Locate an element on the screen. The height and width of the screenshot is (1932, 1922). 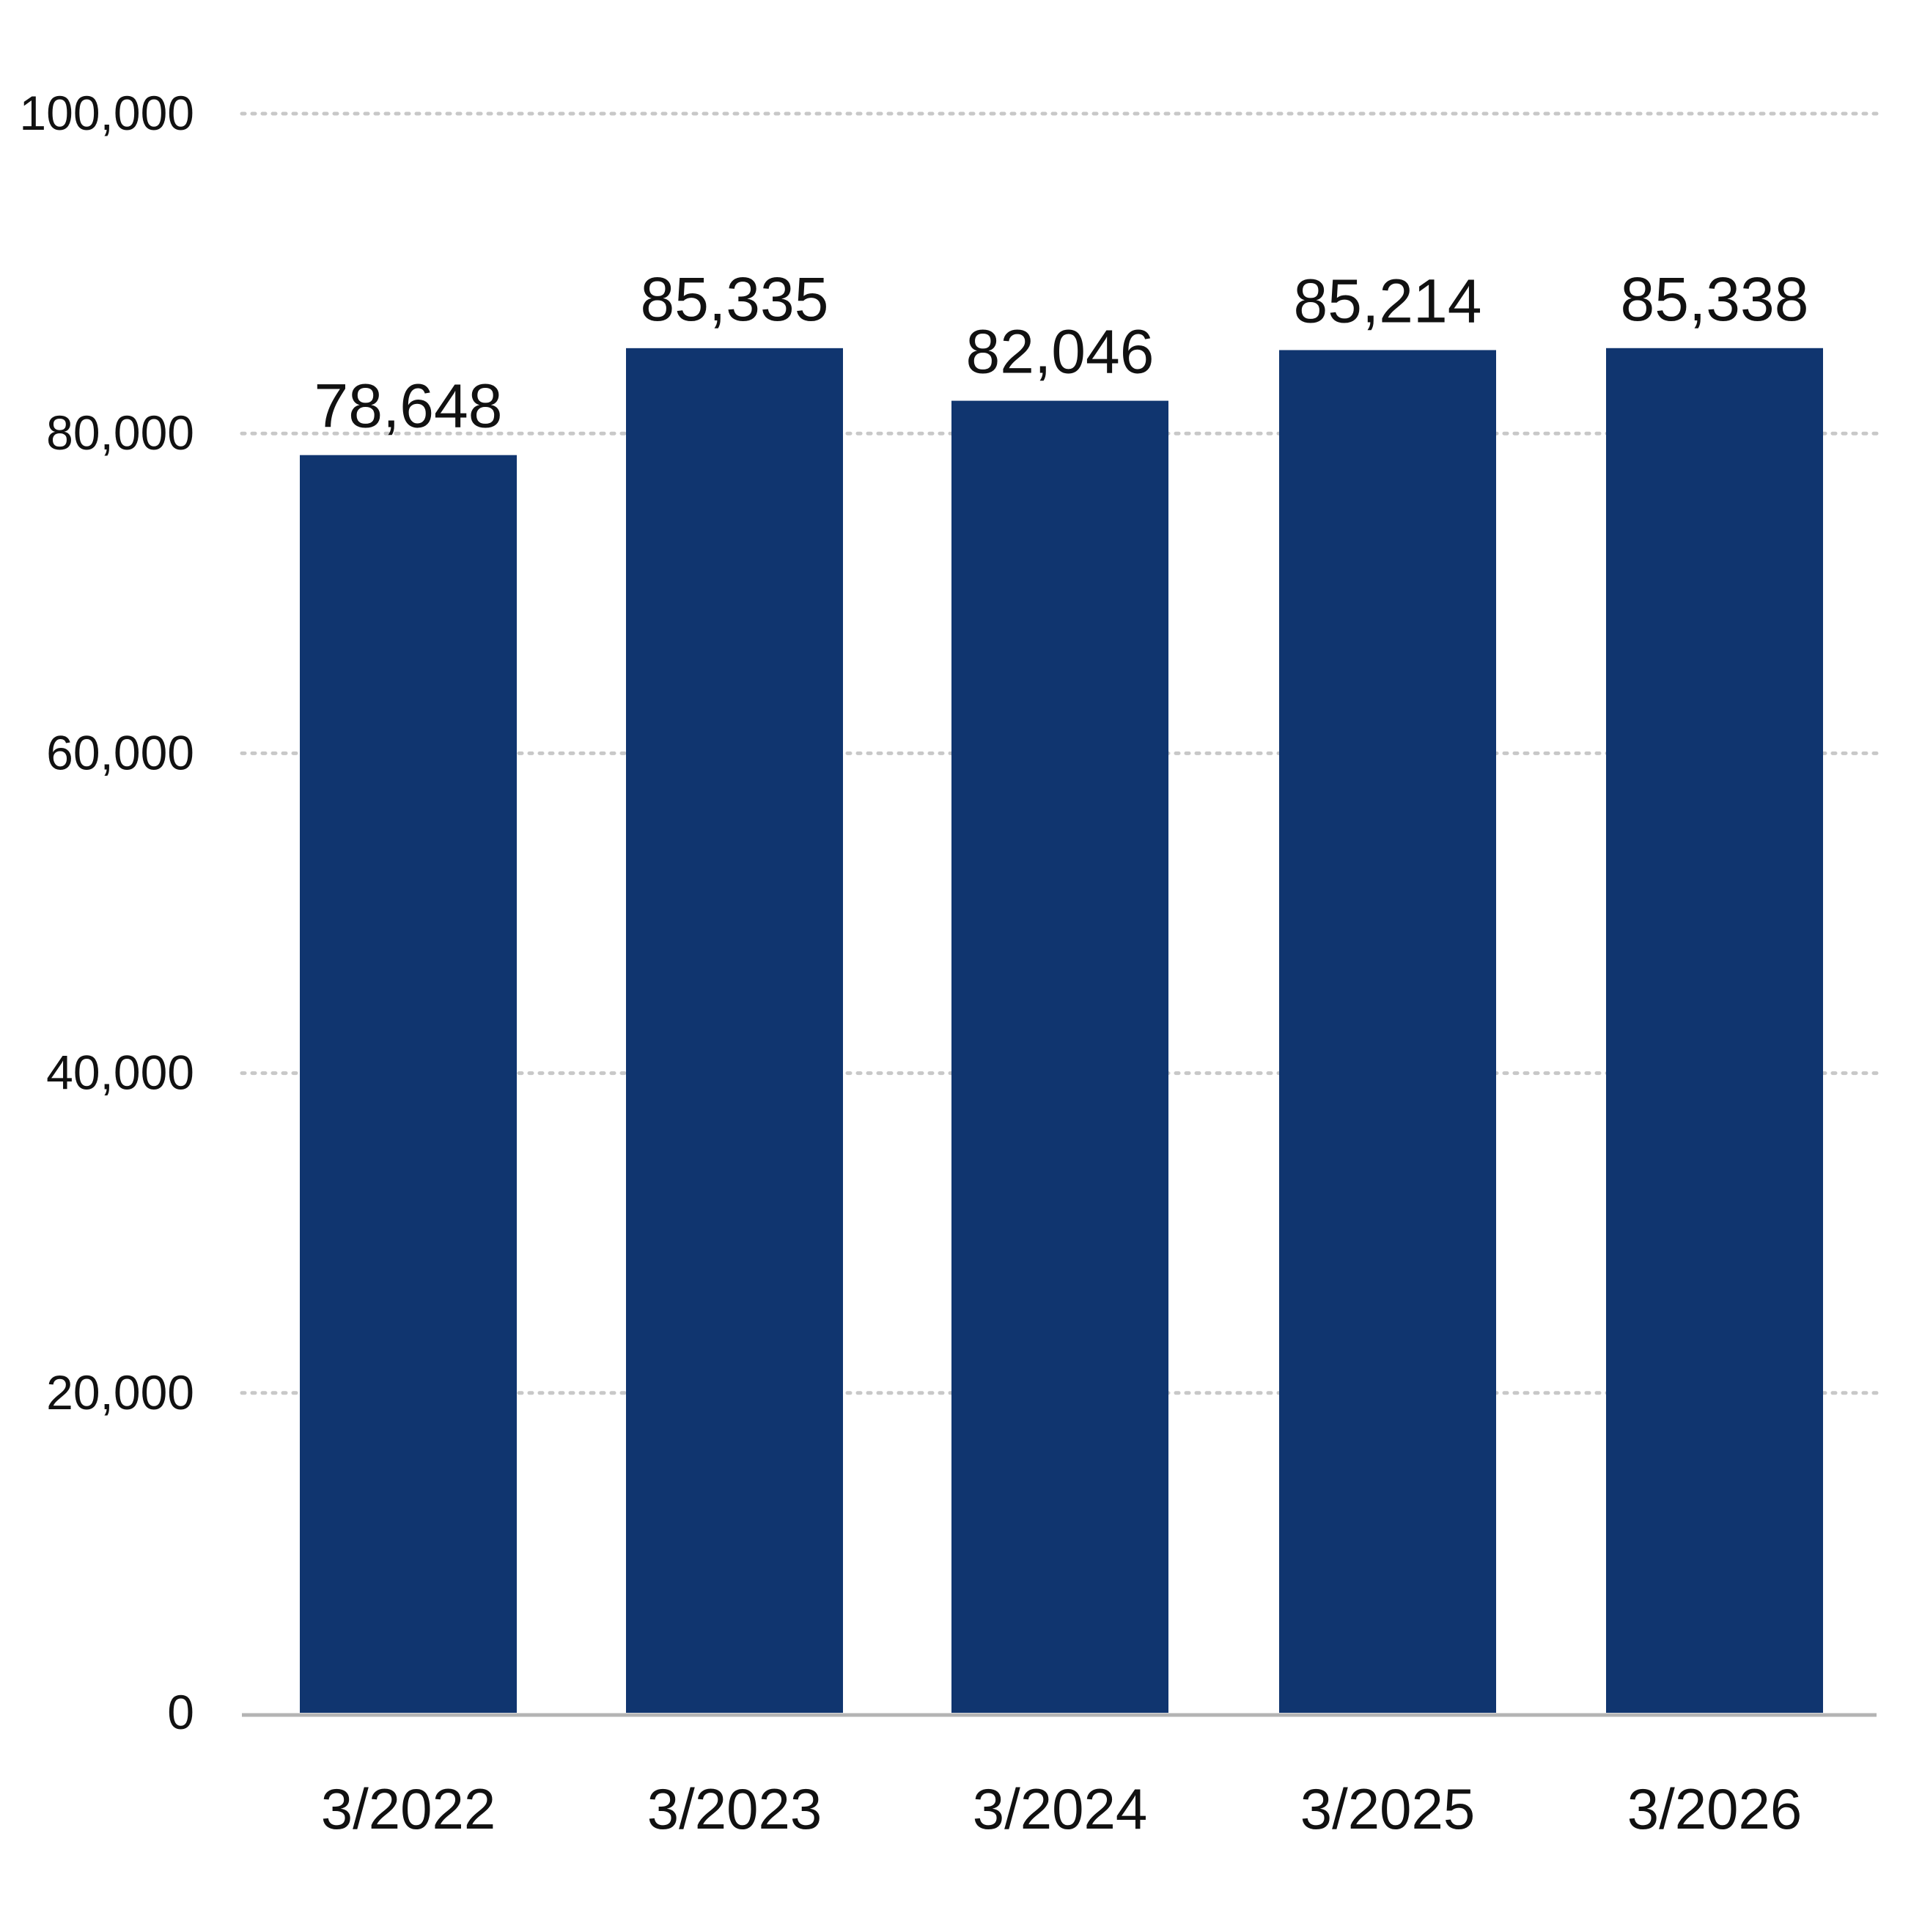
y-tick-label: 80,000 is located at coordinates (120, 432).